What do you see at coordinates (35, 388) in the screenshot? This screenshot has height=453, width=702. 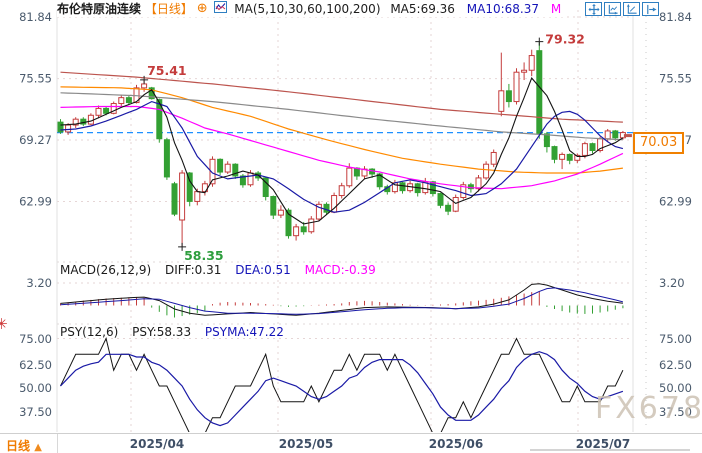 I see `psy-axis-label-left: 50.00` at bounding box center [35, 388].